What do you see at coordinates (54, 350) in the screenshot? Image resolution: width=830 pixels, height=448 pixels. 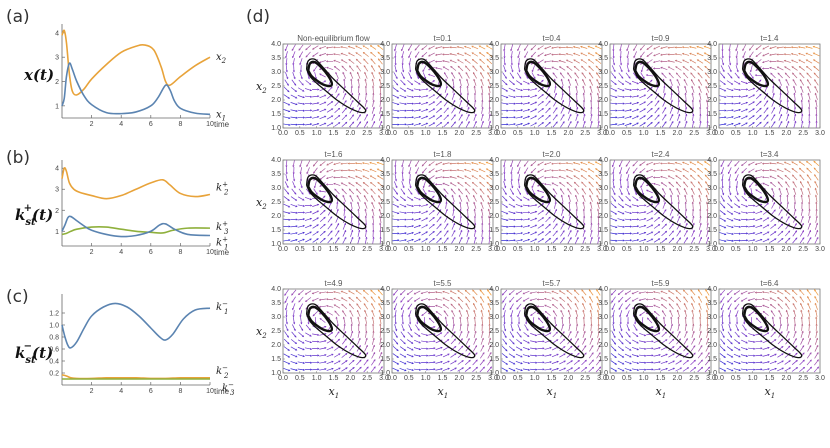 I see `y-tick-label: 0.6` at bounding box center [54, 350].